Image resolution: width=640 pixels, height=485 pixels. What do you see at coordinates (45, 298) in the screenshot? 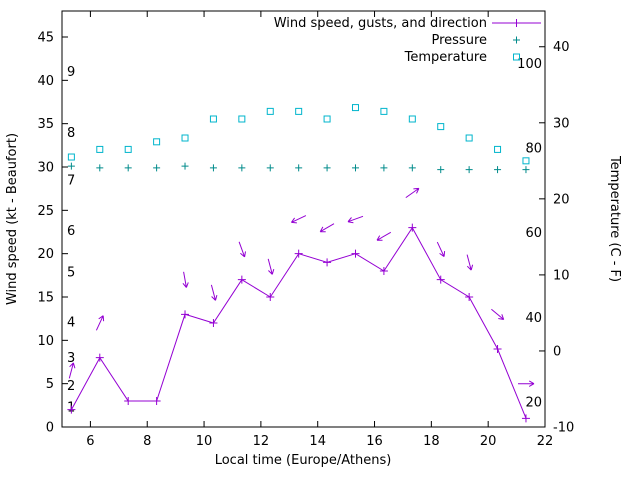
I see `y-left-tick-label: 15` at bounding box center [45, 298].